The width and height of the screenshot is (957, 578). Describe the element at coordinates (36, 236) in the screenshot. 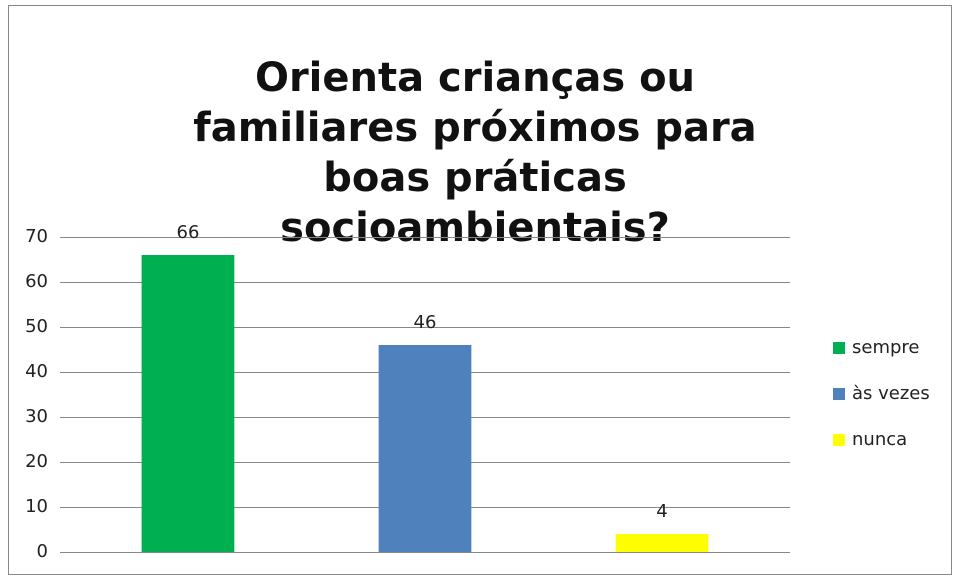

I see `y-tick-label: 70` at that location.